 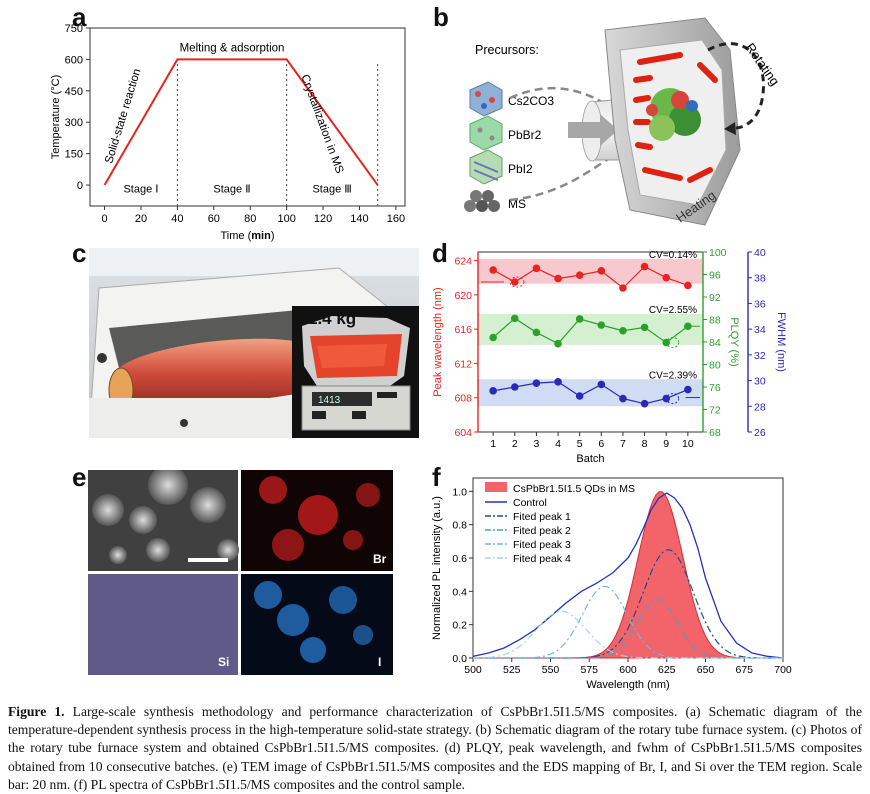 What do you see at coordinates (736, 86) in the screenshot?
I see `rotation-arrow-icon` at bounding box center [736, 86].